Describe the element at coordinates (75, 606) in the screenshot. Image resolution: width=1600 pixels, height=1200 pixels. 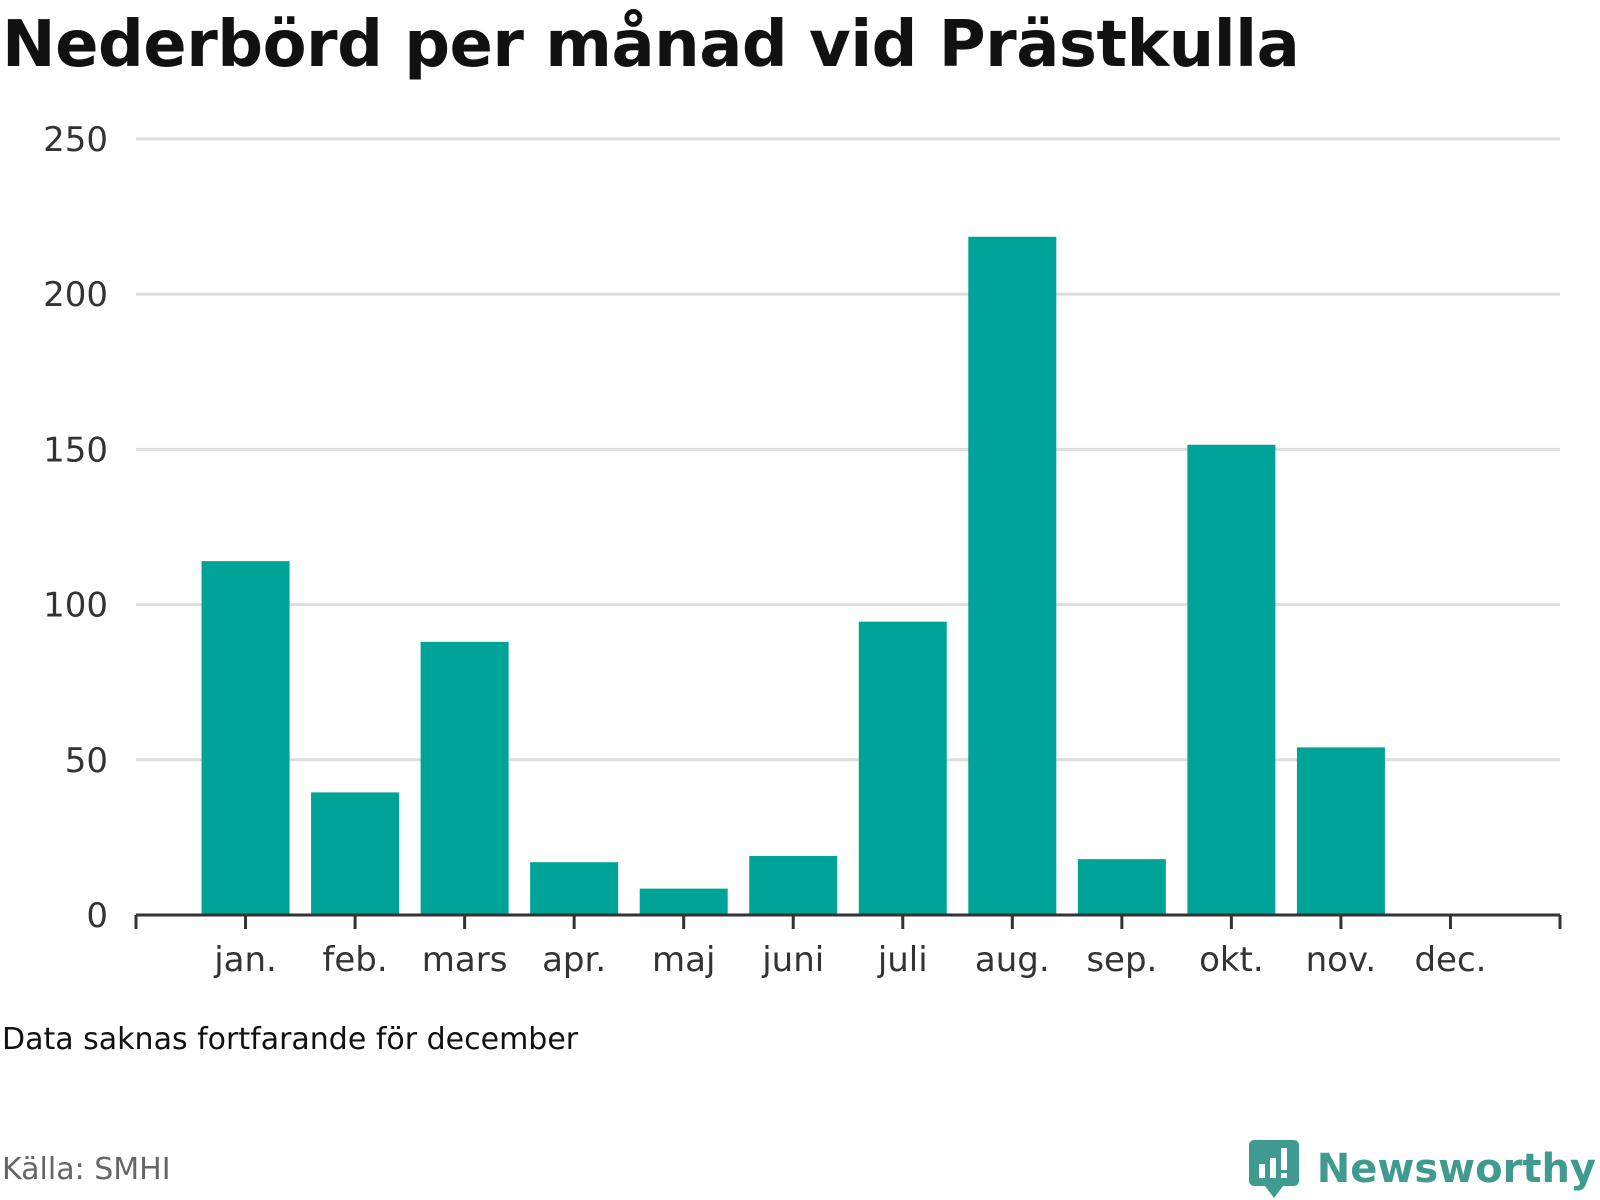
I see `y-tick-label: 100` at that location.